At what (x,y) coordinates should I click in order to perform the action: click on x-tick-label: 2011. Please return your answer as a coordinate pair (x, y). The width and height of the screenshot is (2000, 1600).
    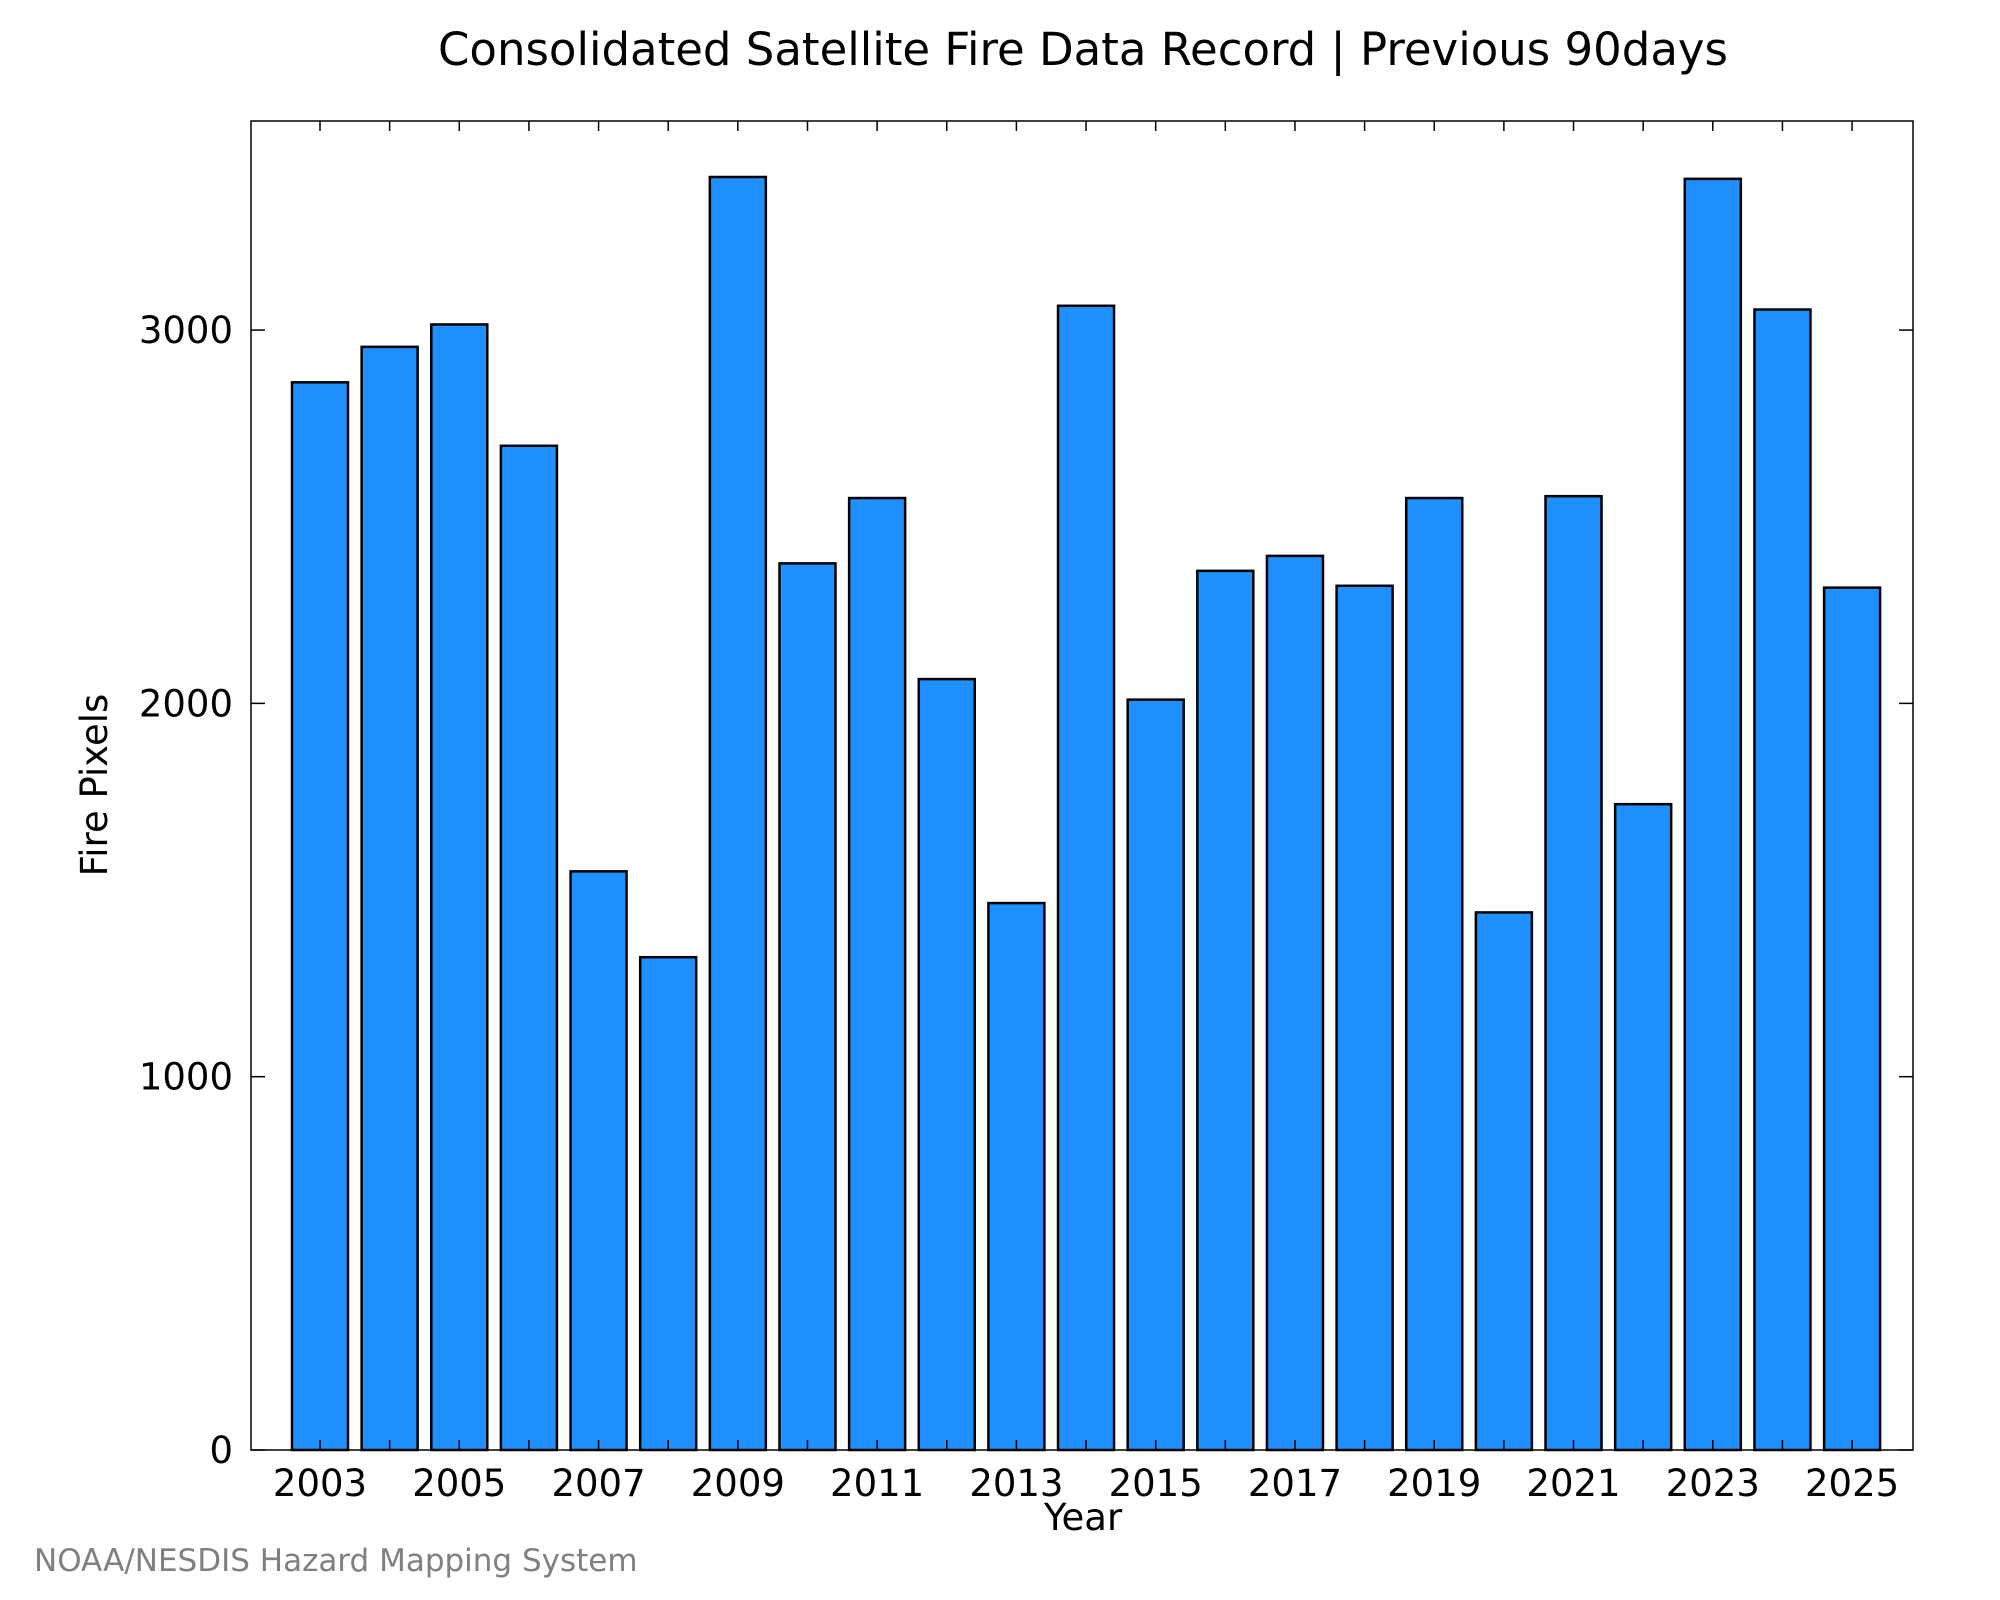
    Looking at the image, I should click on (877, 1483).